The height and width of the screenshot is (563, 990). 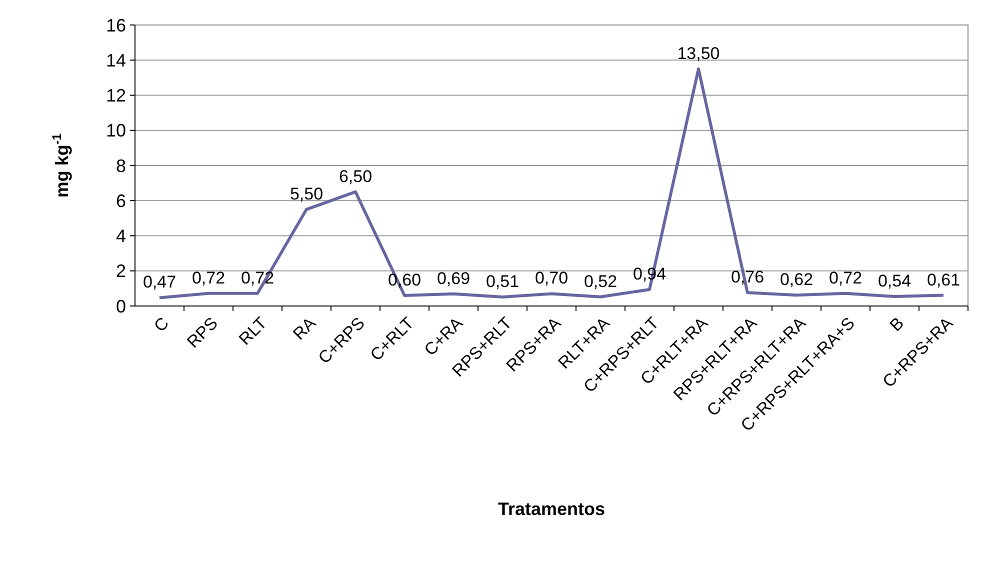 What do you see at coordinates (895, 281) in the screenshot?
I see `data-label: 0,54` at bounding box center [895, 281].